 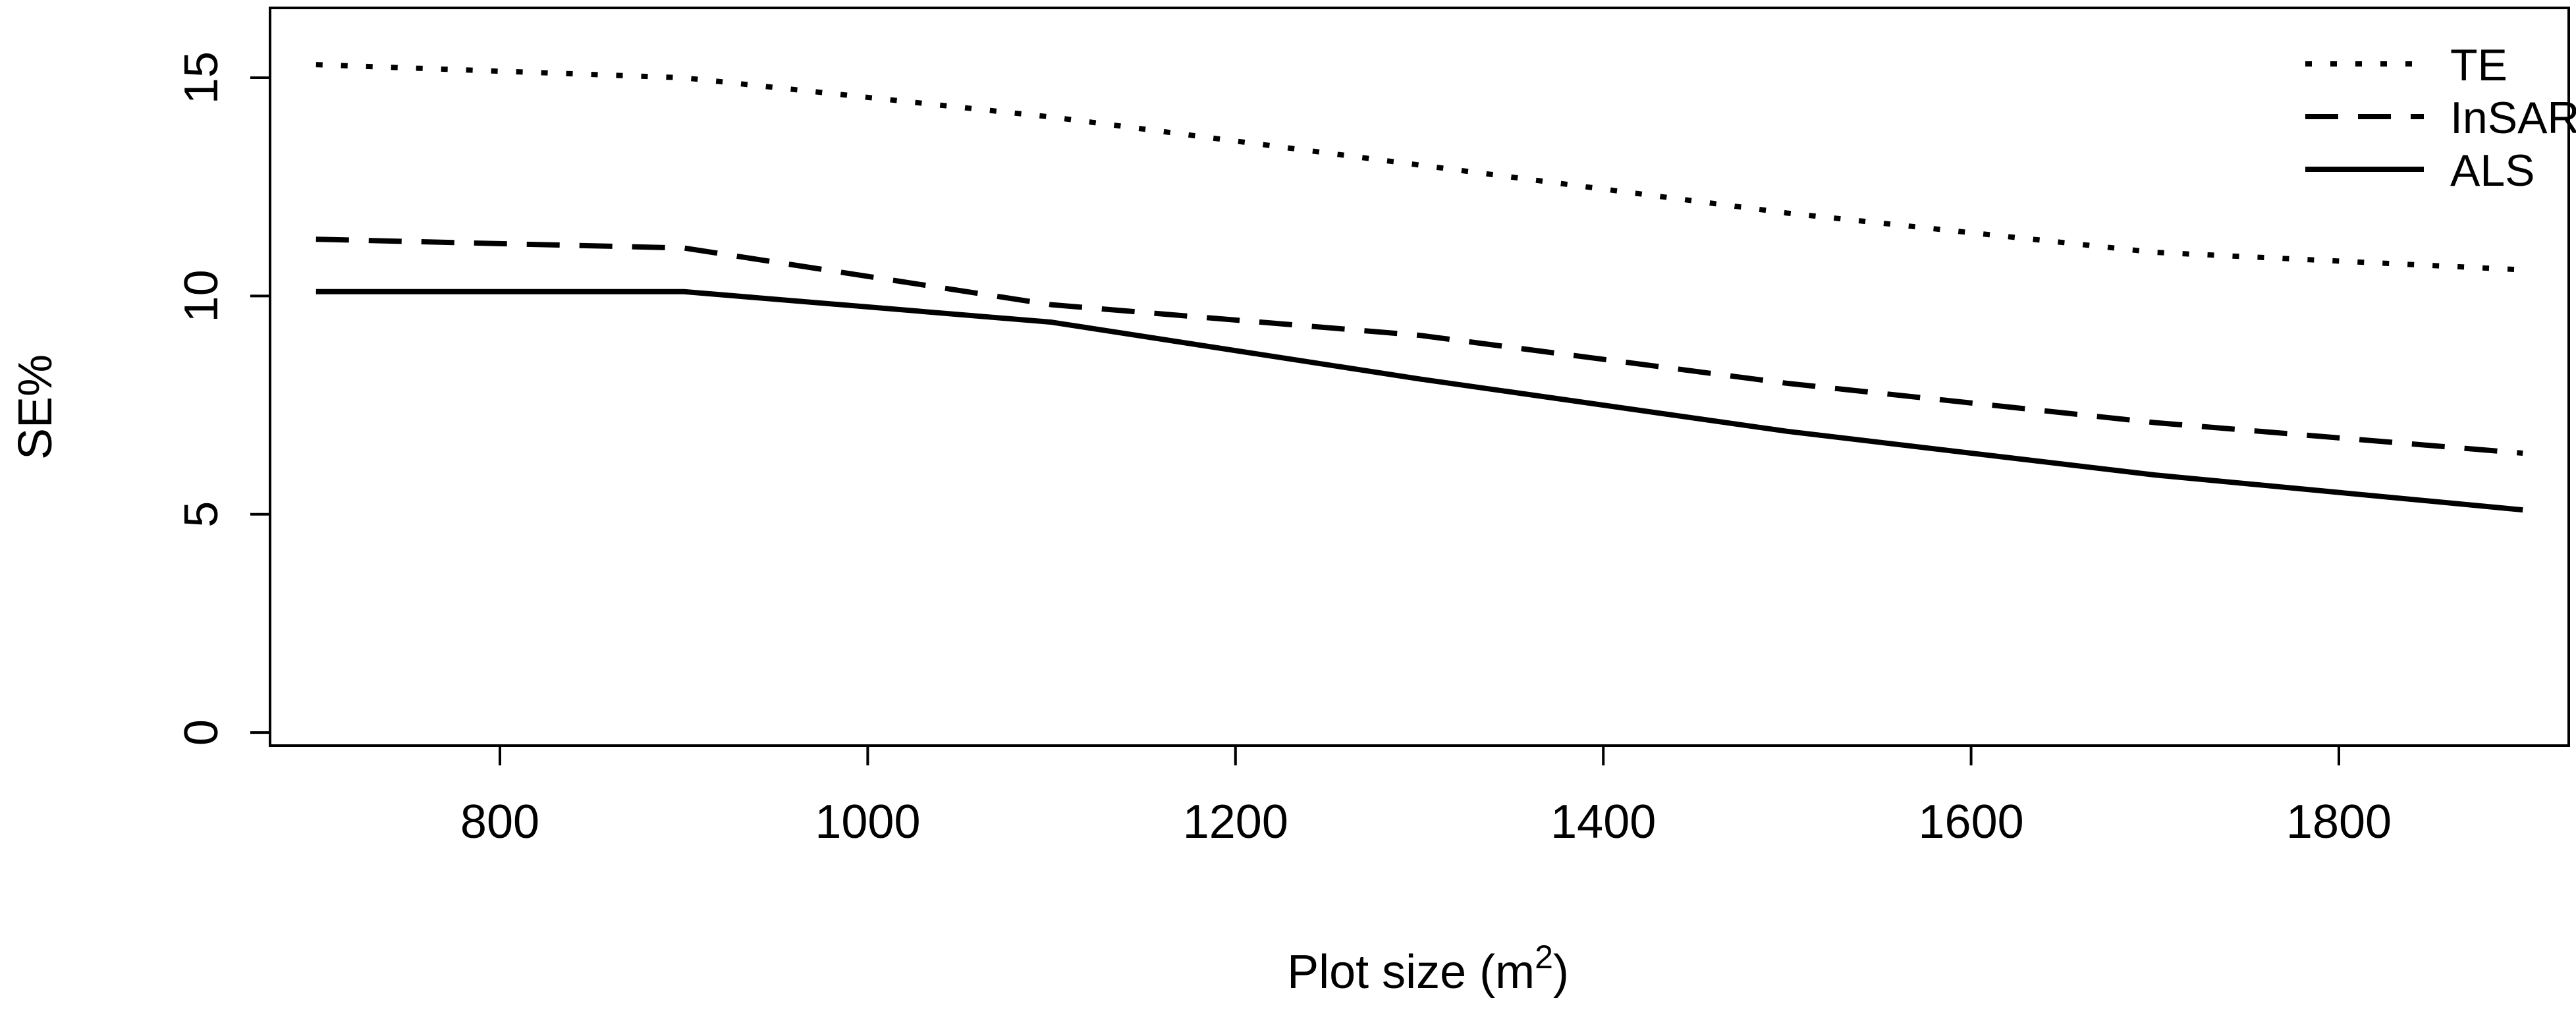 I want to click on legend-label-insar: InSAR, so click(x=2513, y=118).